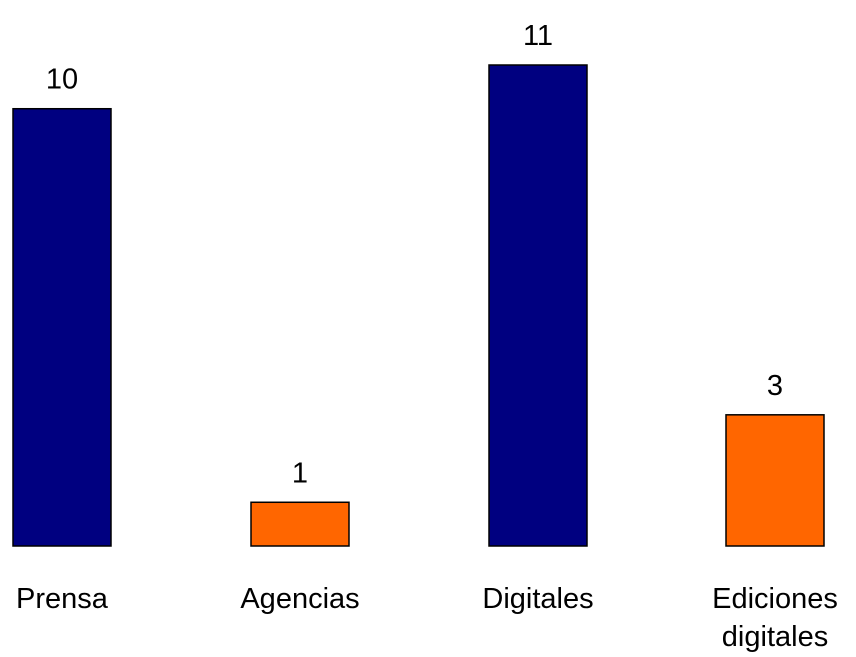 The width and height of the screenshot is (856, 657). I want to click on value-label-3: 3, so click(775, 386).